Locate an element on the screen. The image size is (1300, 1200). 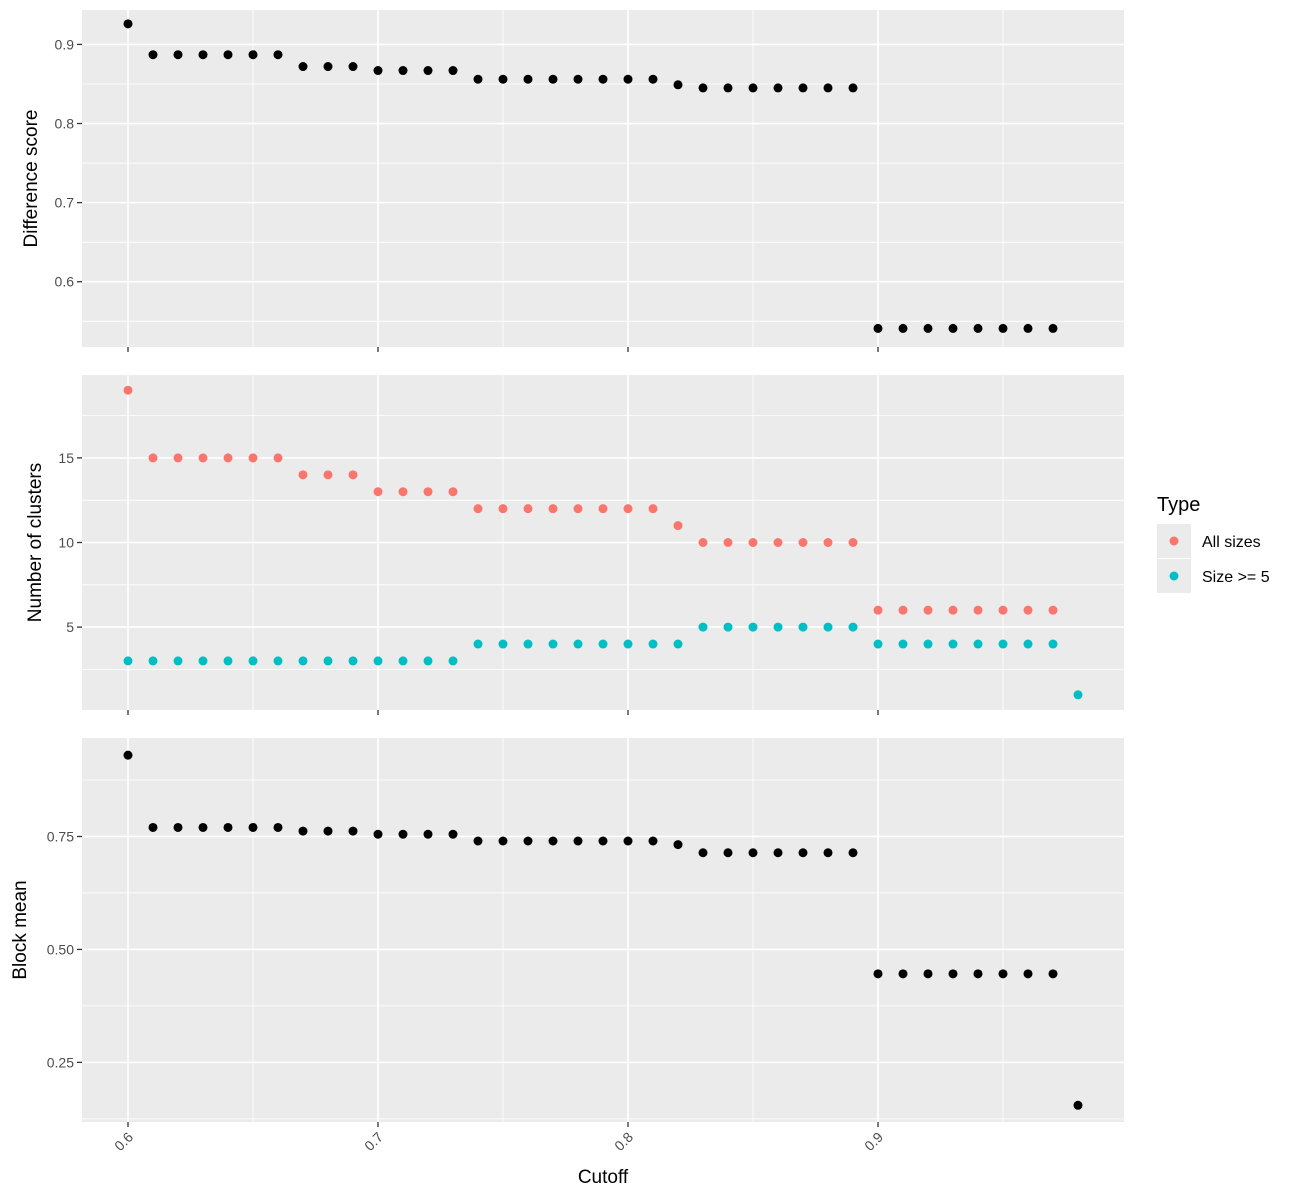
x-tick-label: 0.6 is located at coordinates (123, 1141).